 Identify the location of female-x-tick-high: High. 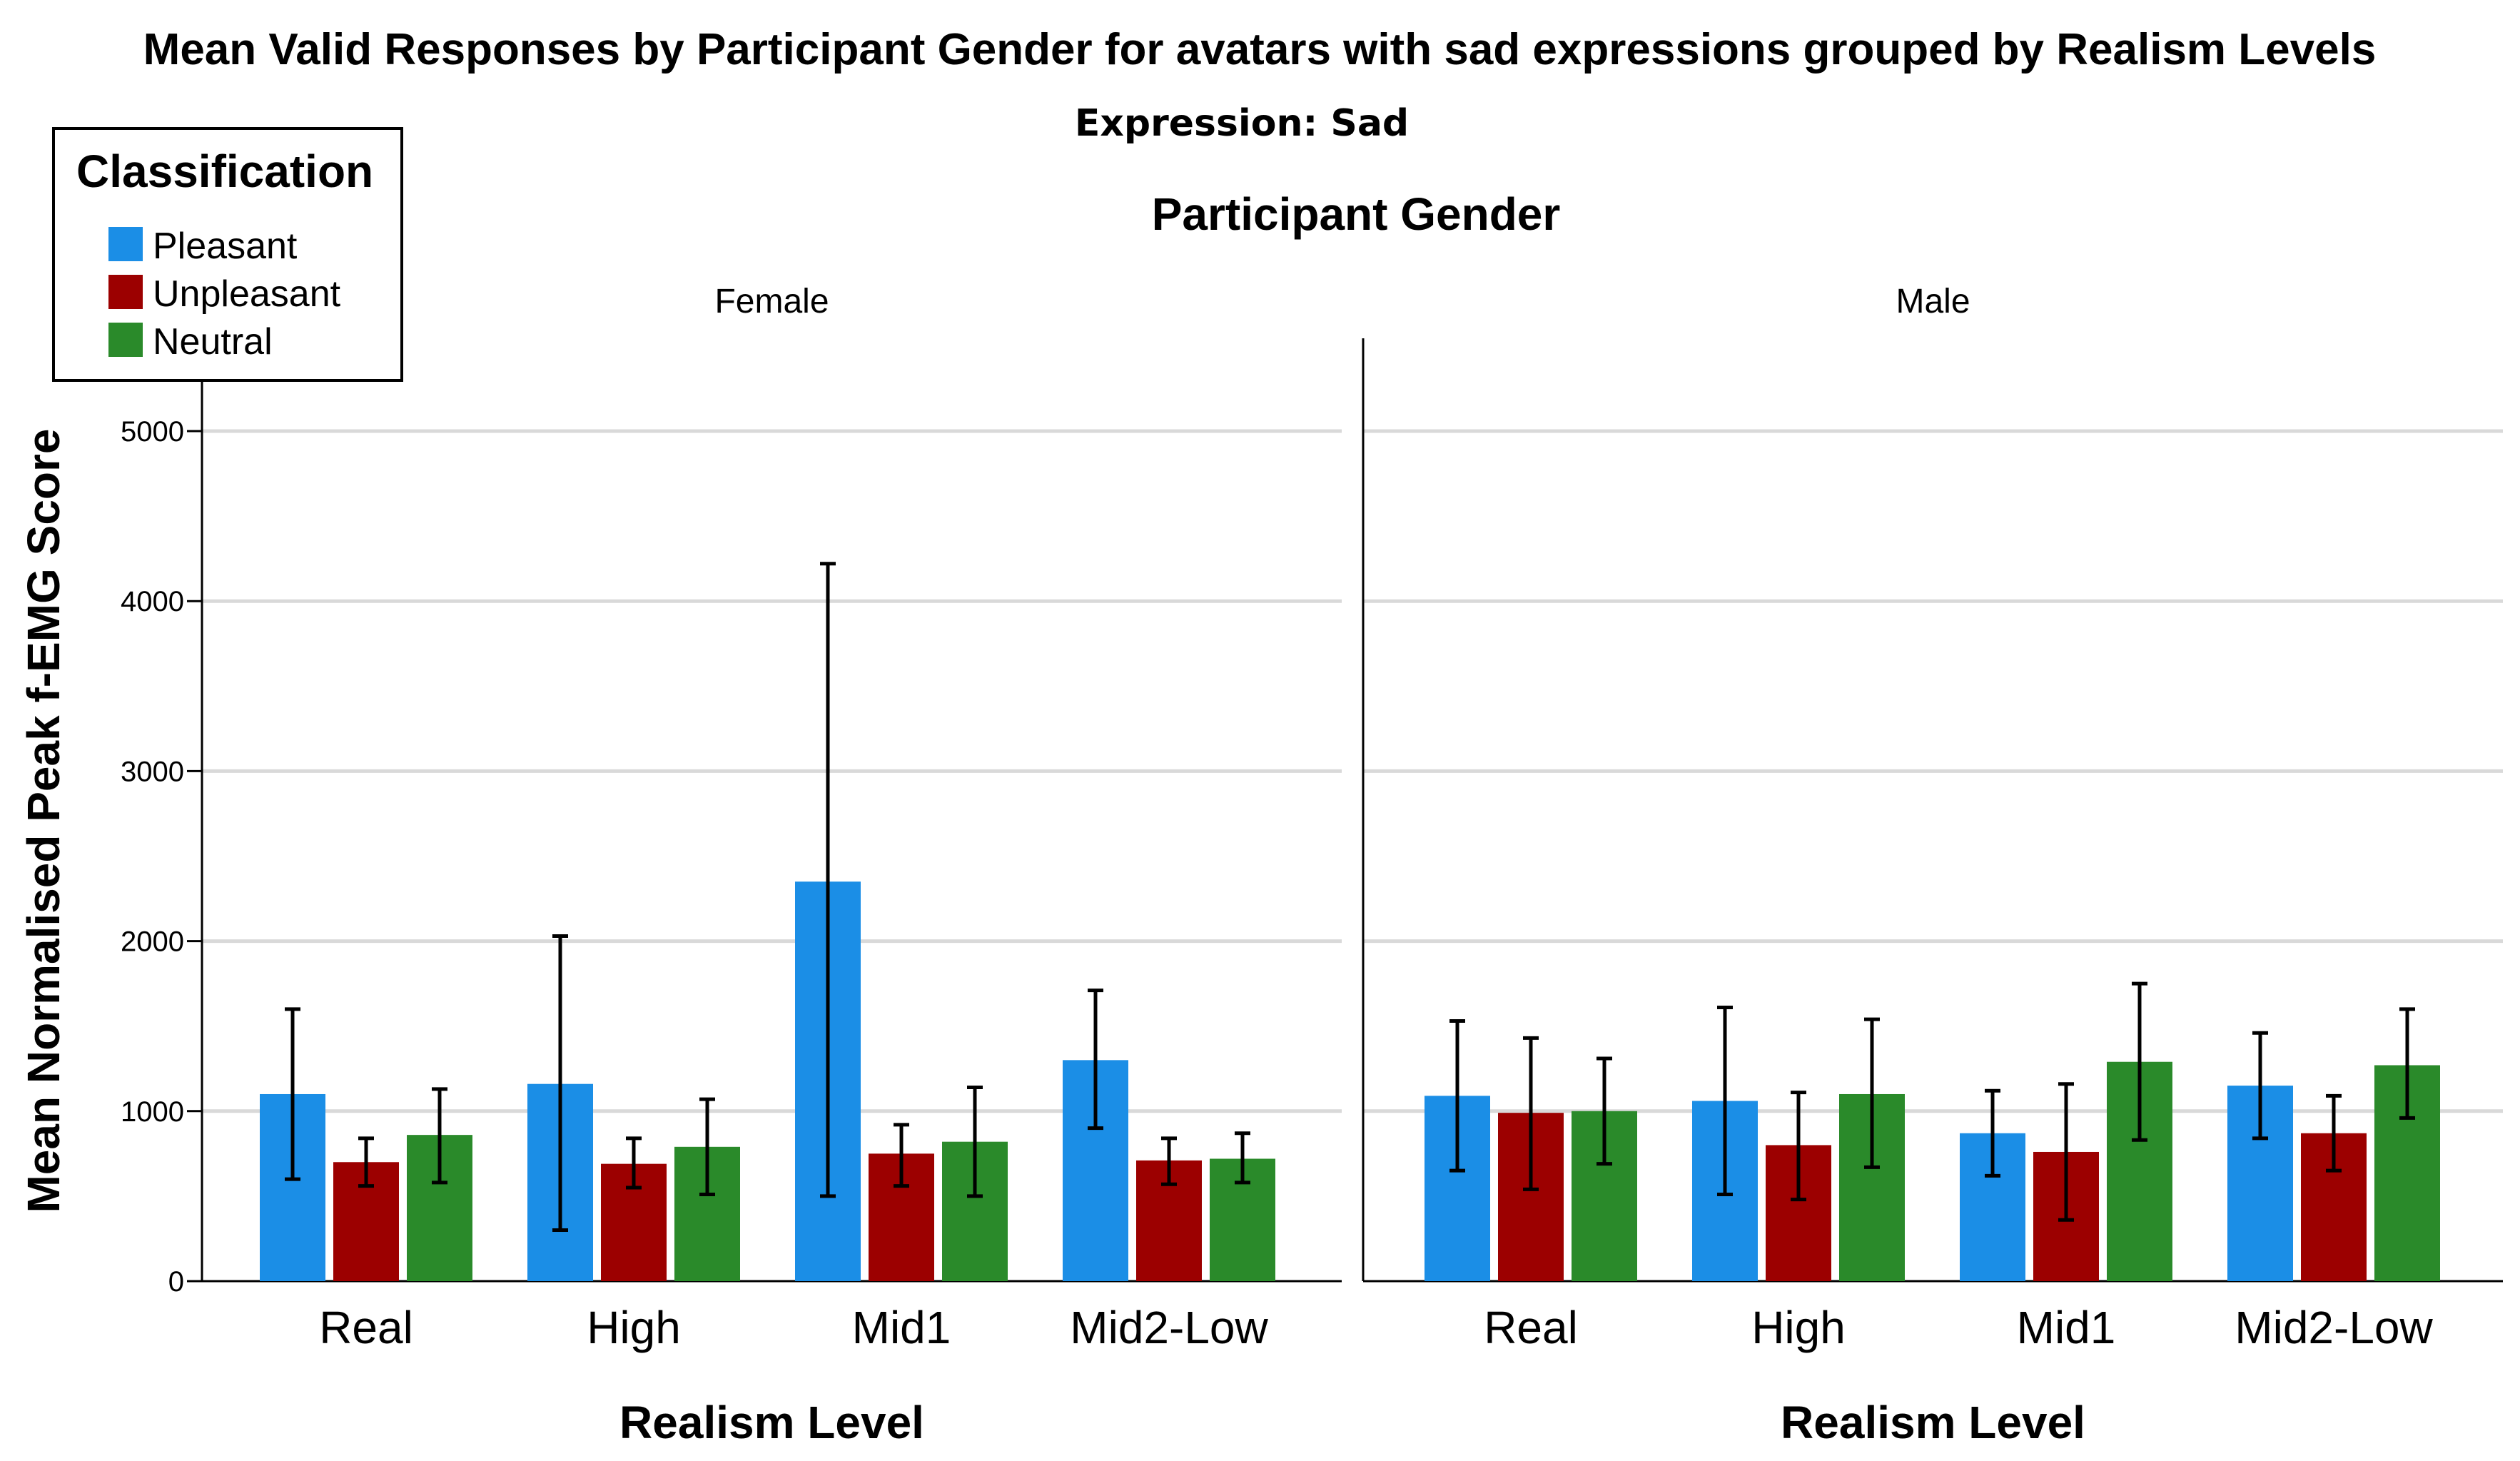
(634, 1327).